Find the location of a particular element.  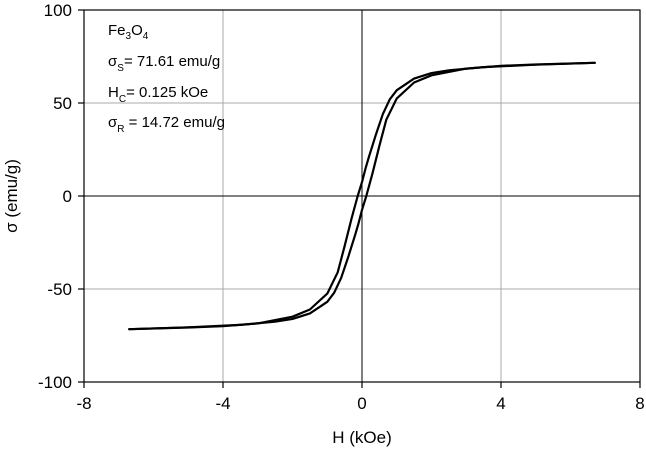

y-tick-label: -100 is located at coordinates (55, 382).